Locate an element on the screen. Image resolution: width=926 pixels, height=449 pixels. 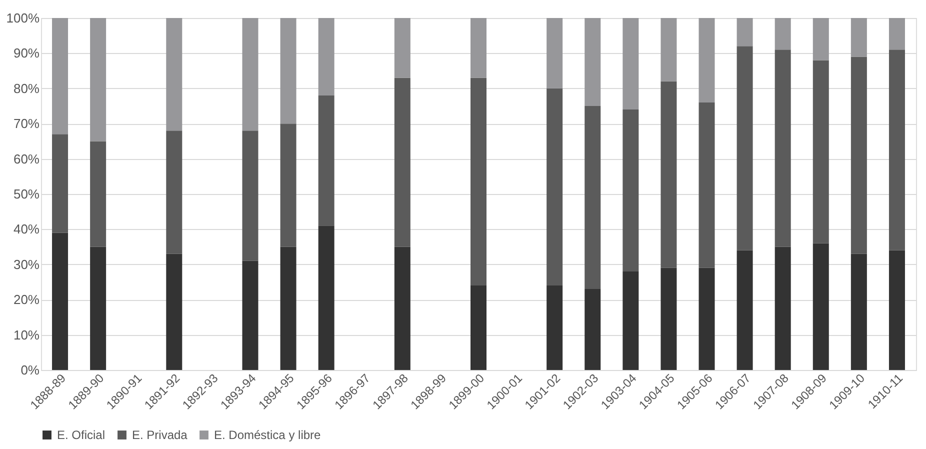
legend-label: E. Doméstica y libre is located at coordinates (268, 435).